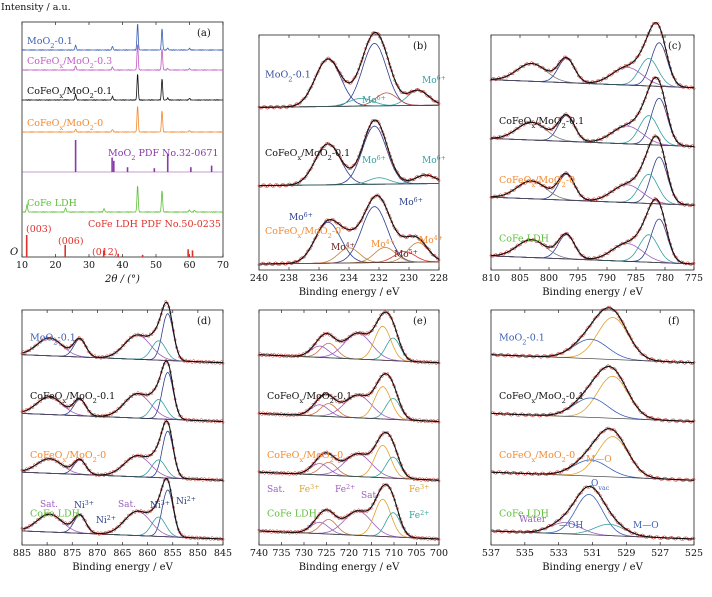 This screenshot has width=712, height=597. I want to click on x-tick-label: 720, so click(349, 553).